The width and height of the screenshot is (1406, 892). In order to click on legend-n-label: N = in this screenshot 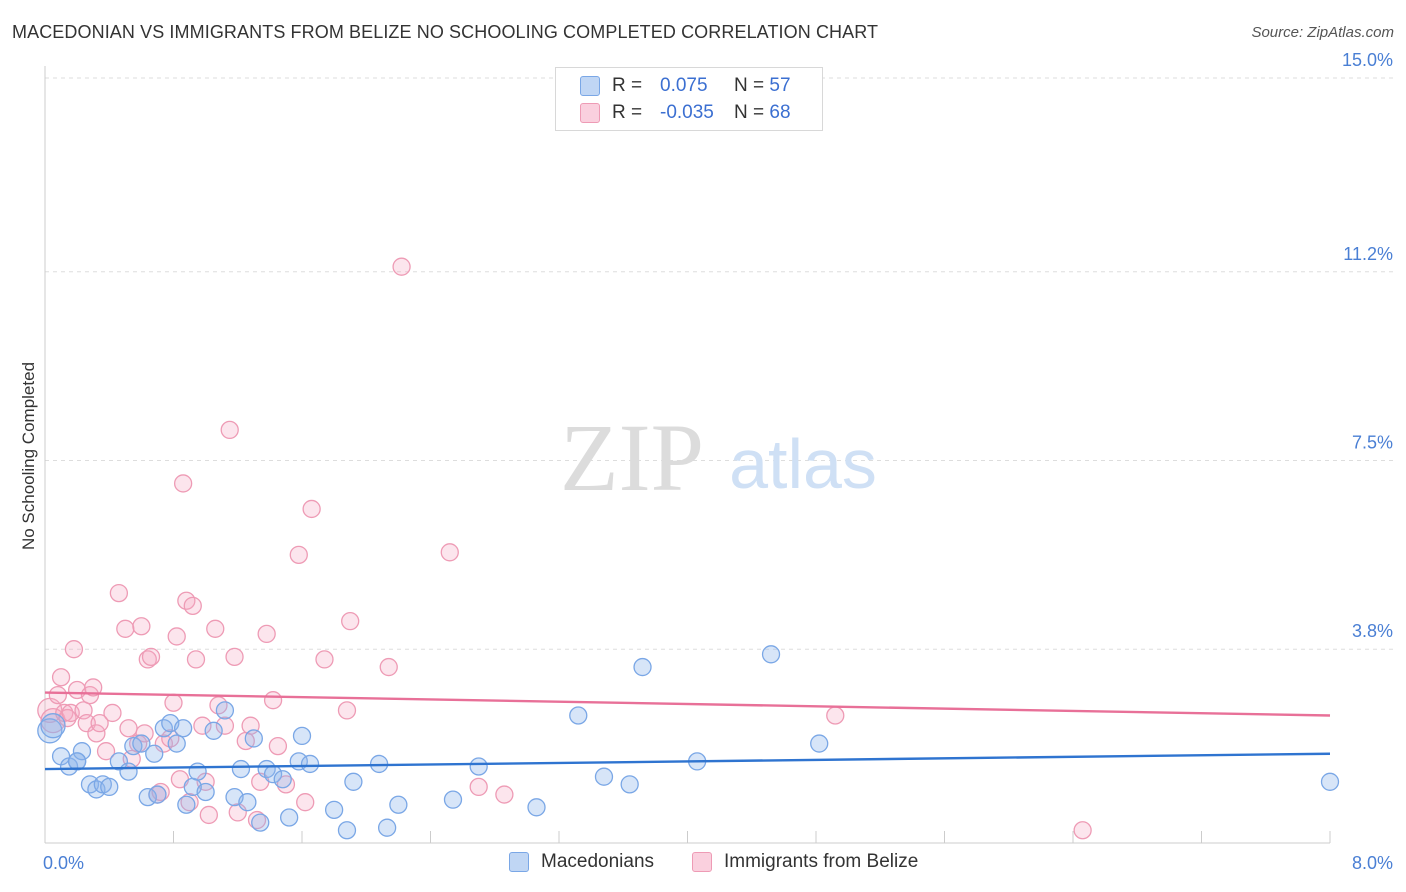, I will do `click(749, 85)`.